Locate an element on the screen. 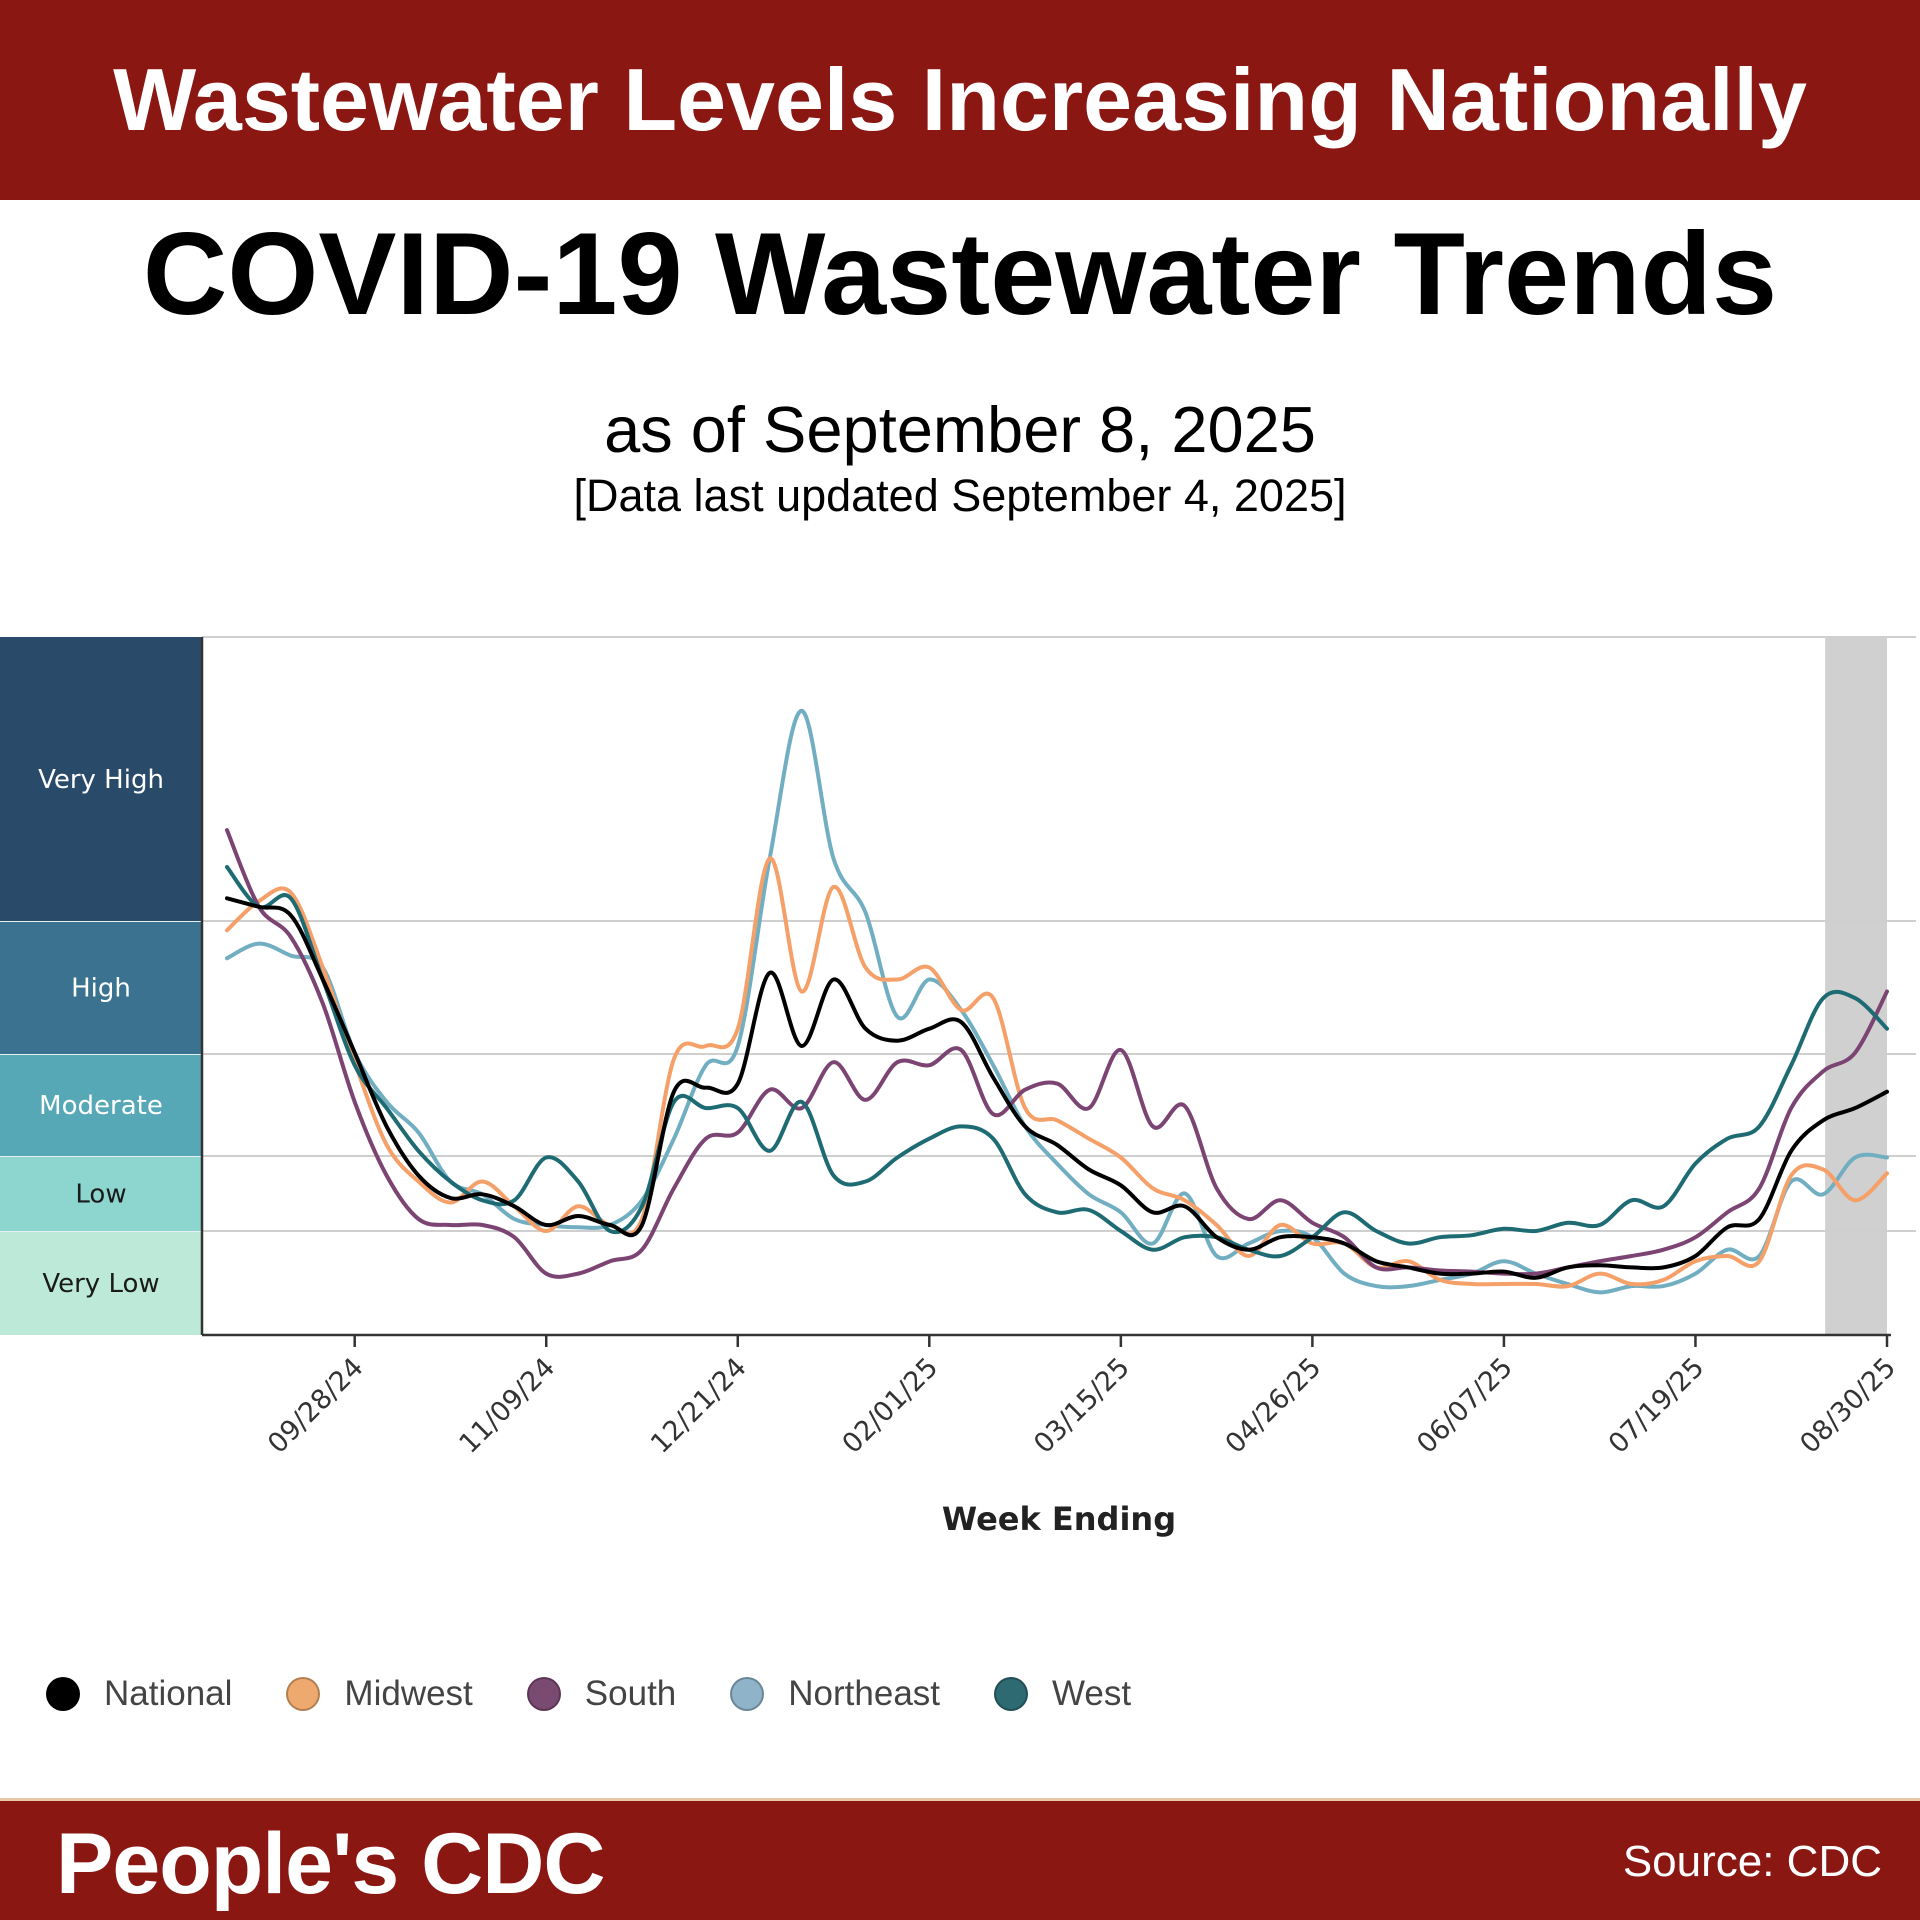  legend-label: West is located at coordinates (1092, 1693).